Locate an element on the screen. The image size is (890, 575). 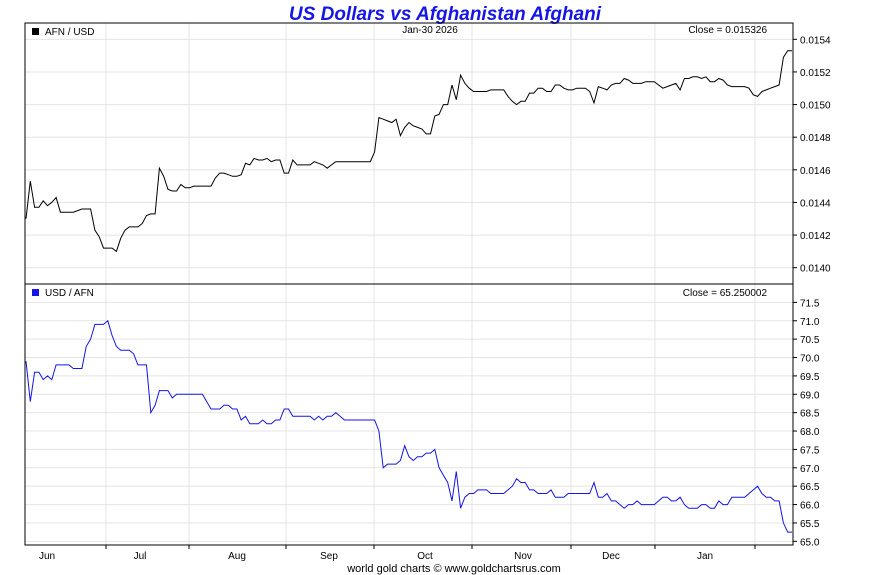
usd-afn-y-tick-label: 71.5 is located at coordinates (810, 303).